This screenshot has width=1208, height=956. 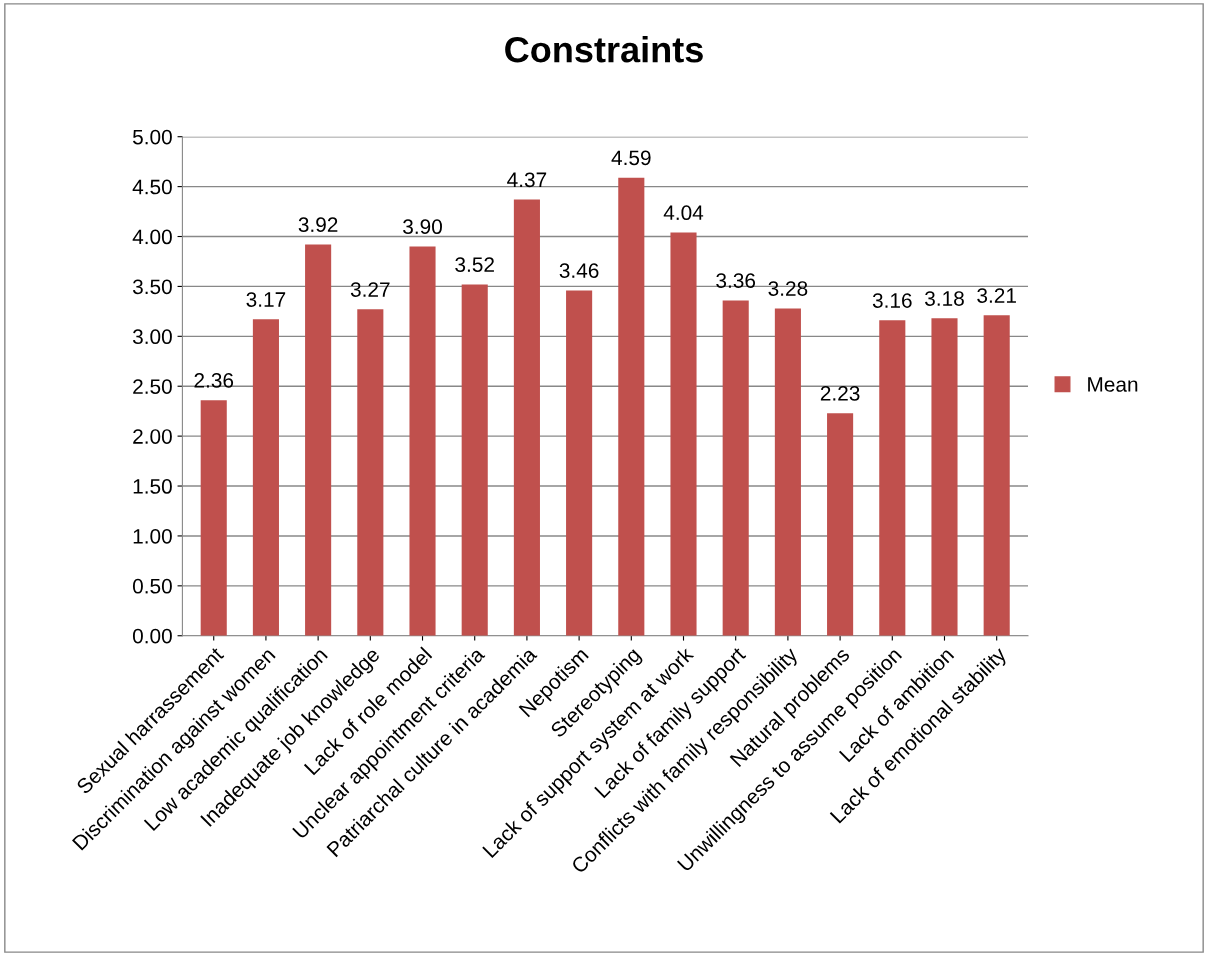 What do you see at coordinates (840, 393) in the screenshot?
I see `text: 2.23` at bounding box center [840, 393].